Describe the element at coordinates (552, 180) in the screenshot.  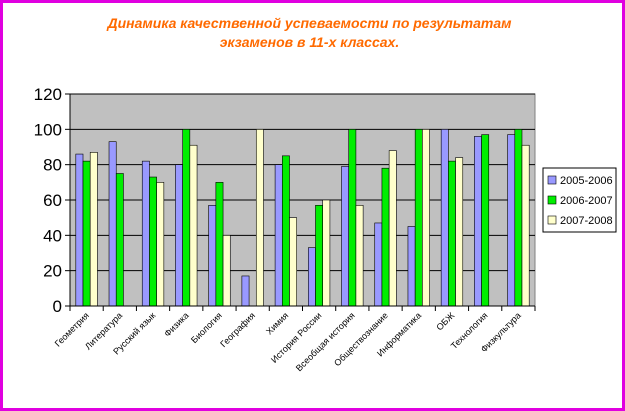
I see `legend-swatch-2005-2006` at that location.